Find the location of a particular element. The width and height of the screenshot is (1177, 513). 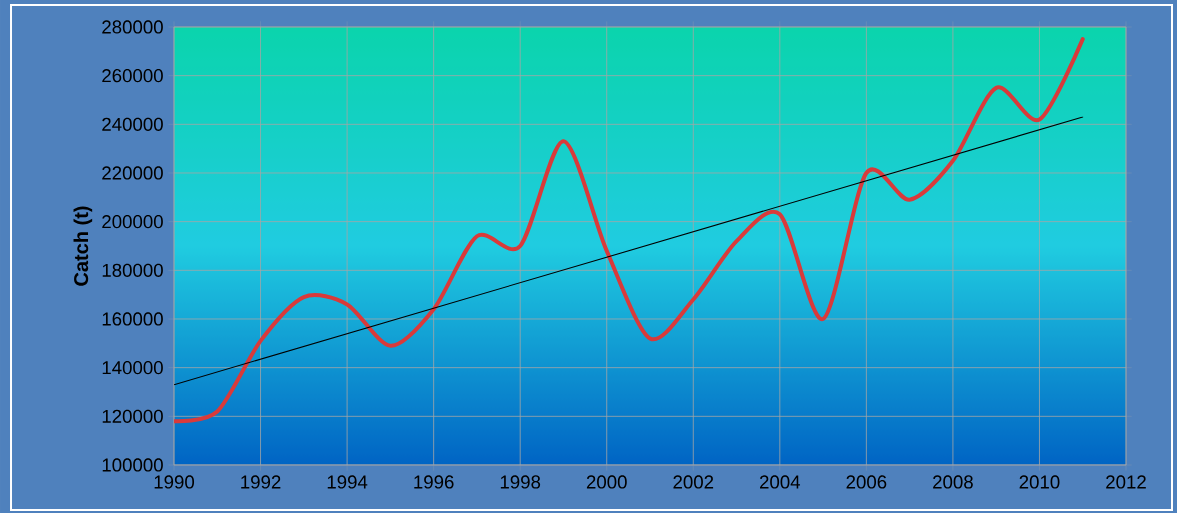

y-tick-label: 260000 is located at coordinates (132, 76).